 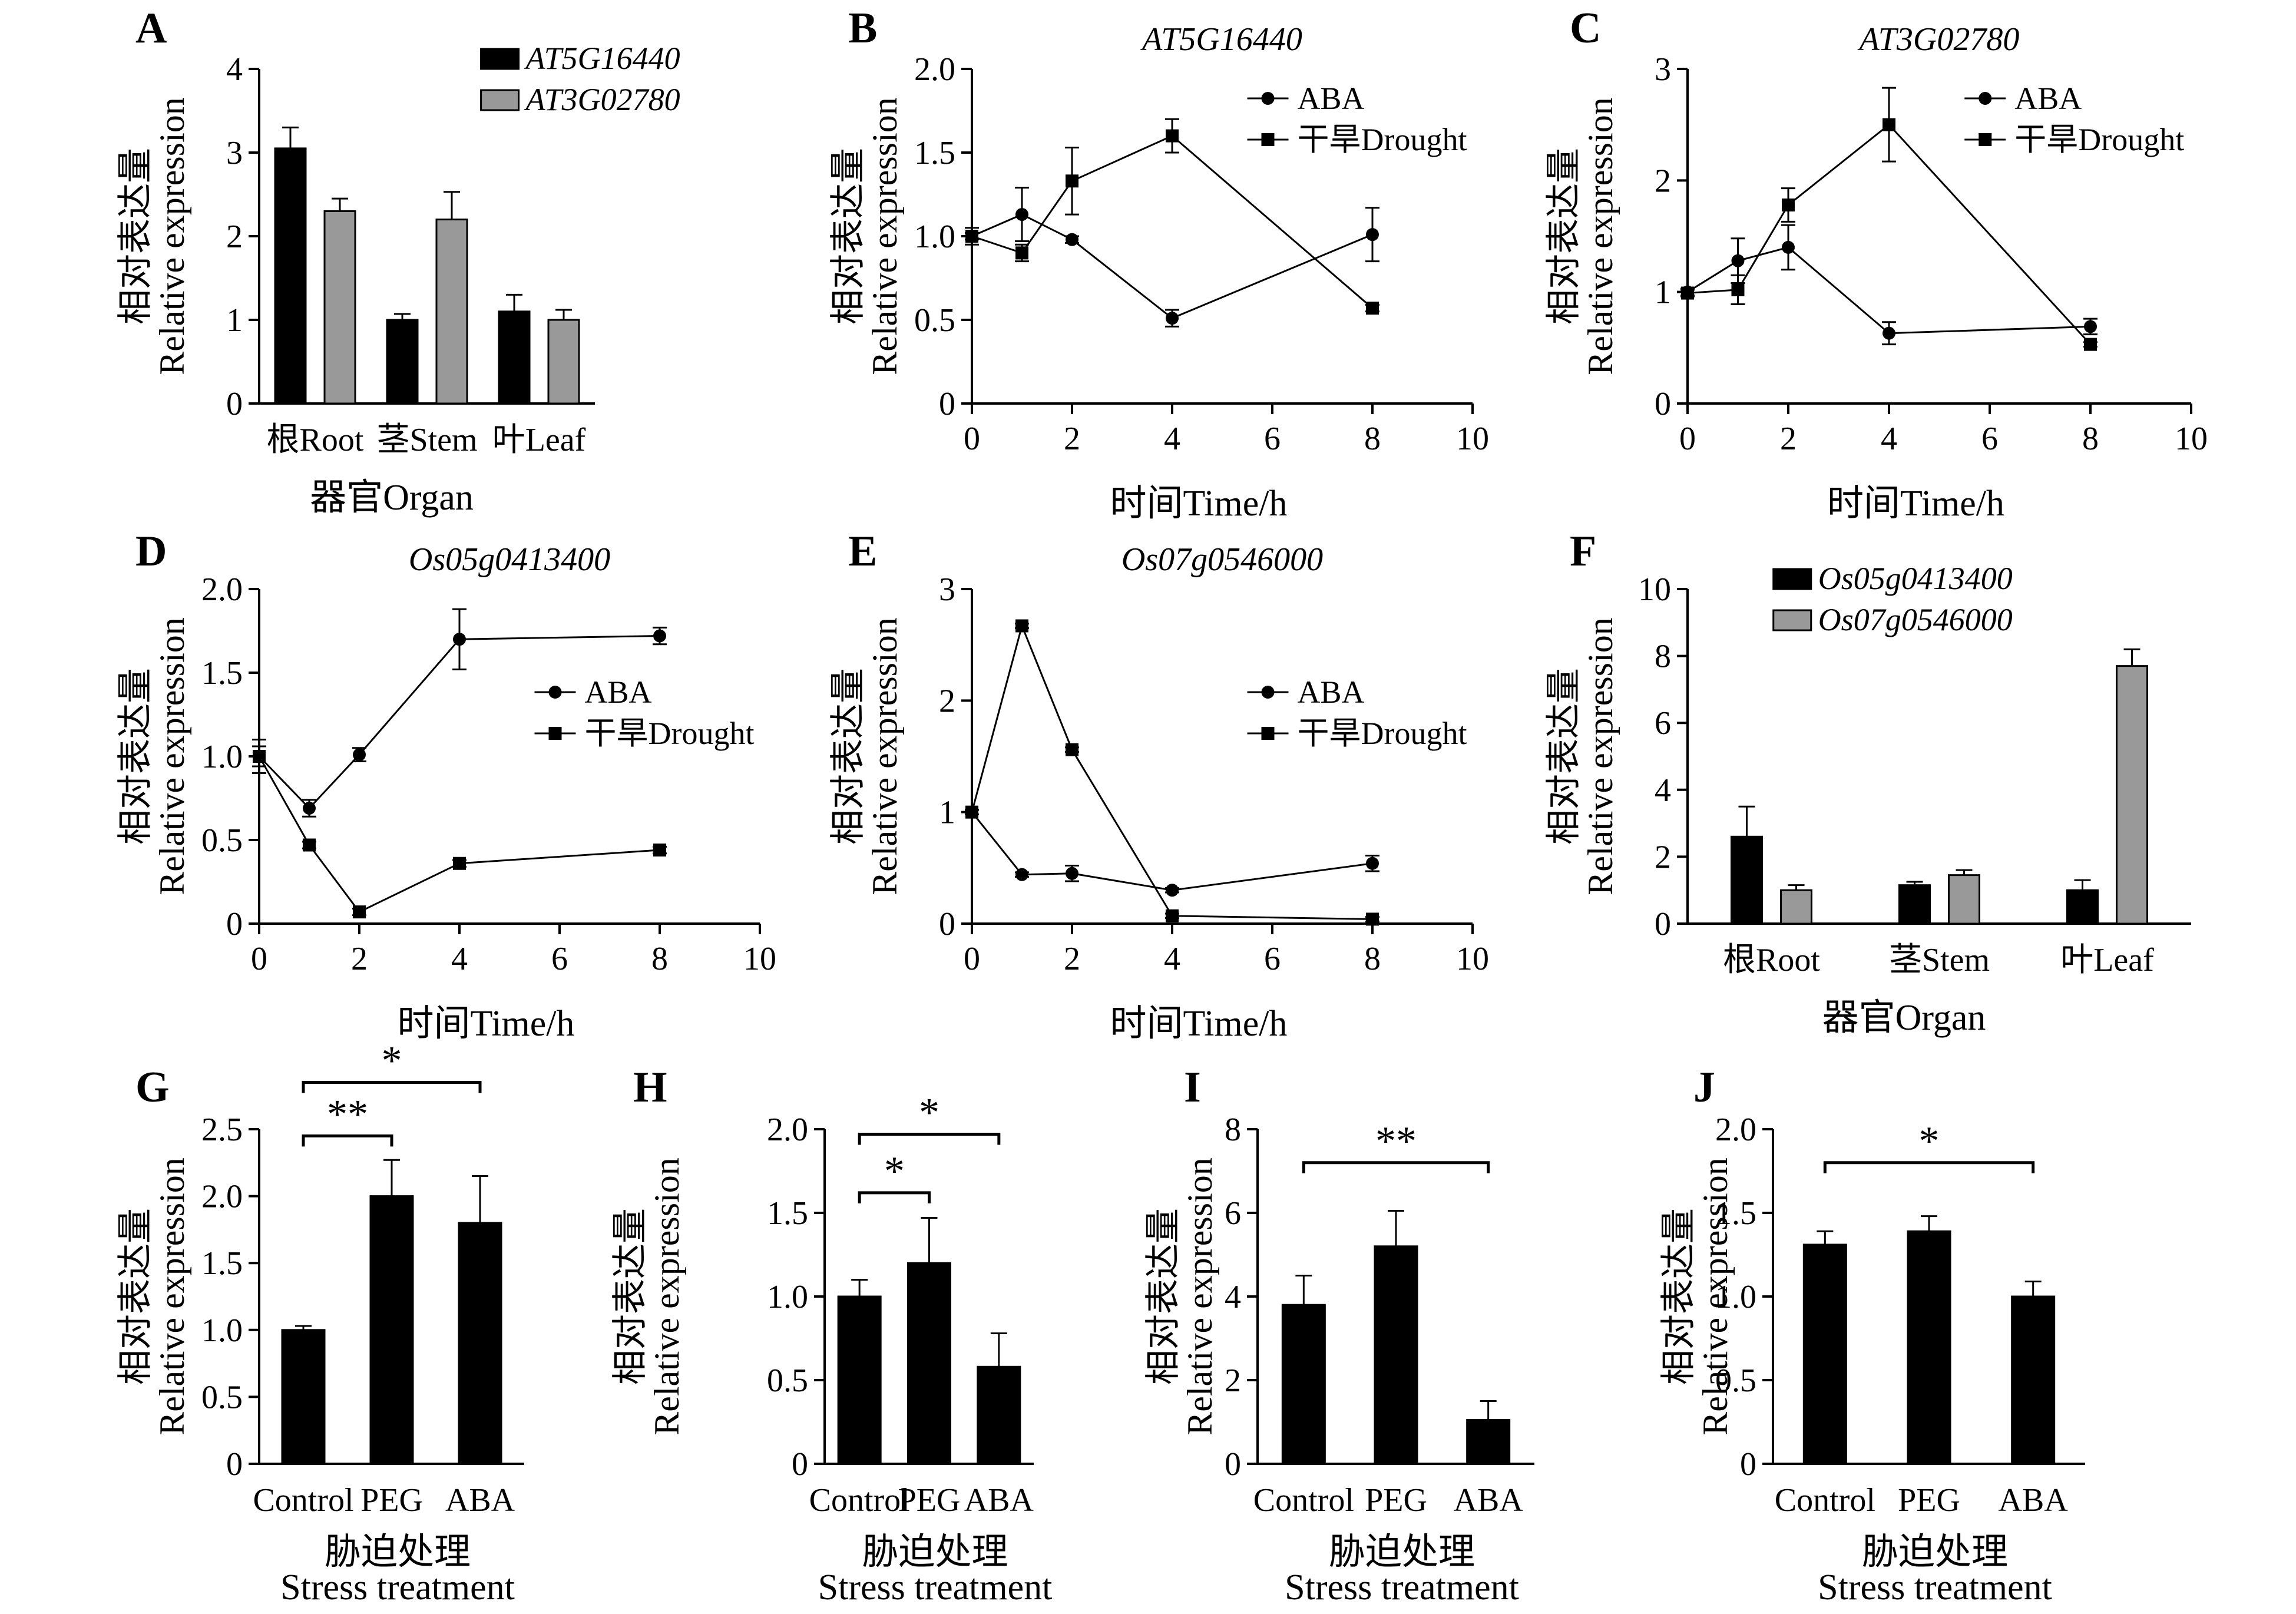 I want to click on legend-label: 干旱Drought, so click(x=1382, y=734).